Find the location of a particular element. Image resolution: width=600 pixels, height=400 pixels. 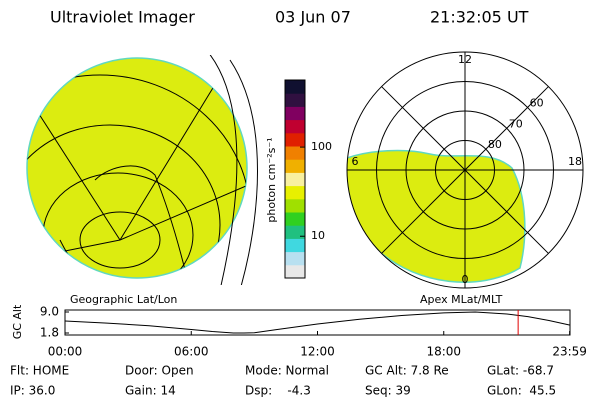

status-field: IP: 36.0 is located at coordinates (32, 391).